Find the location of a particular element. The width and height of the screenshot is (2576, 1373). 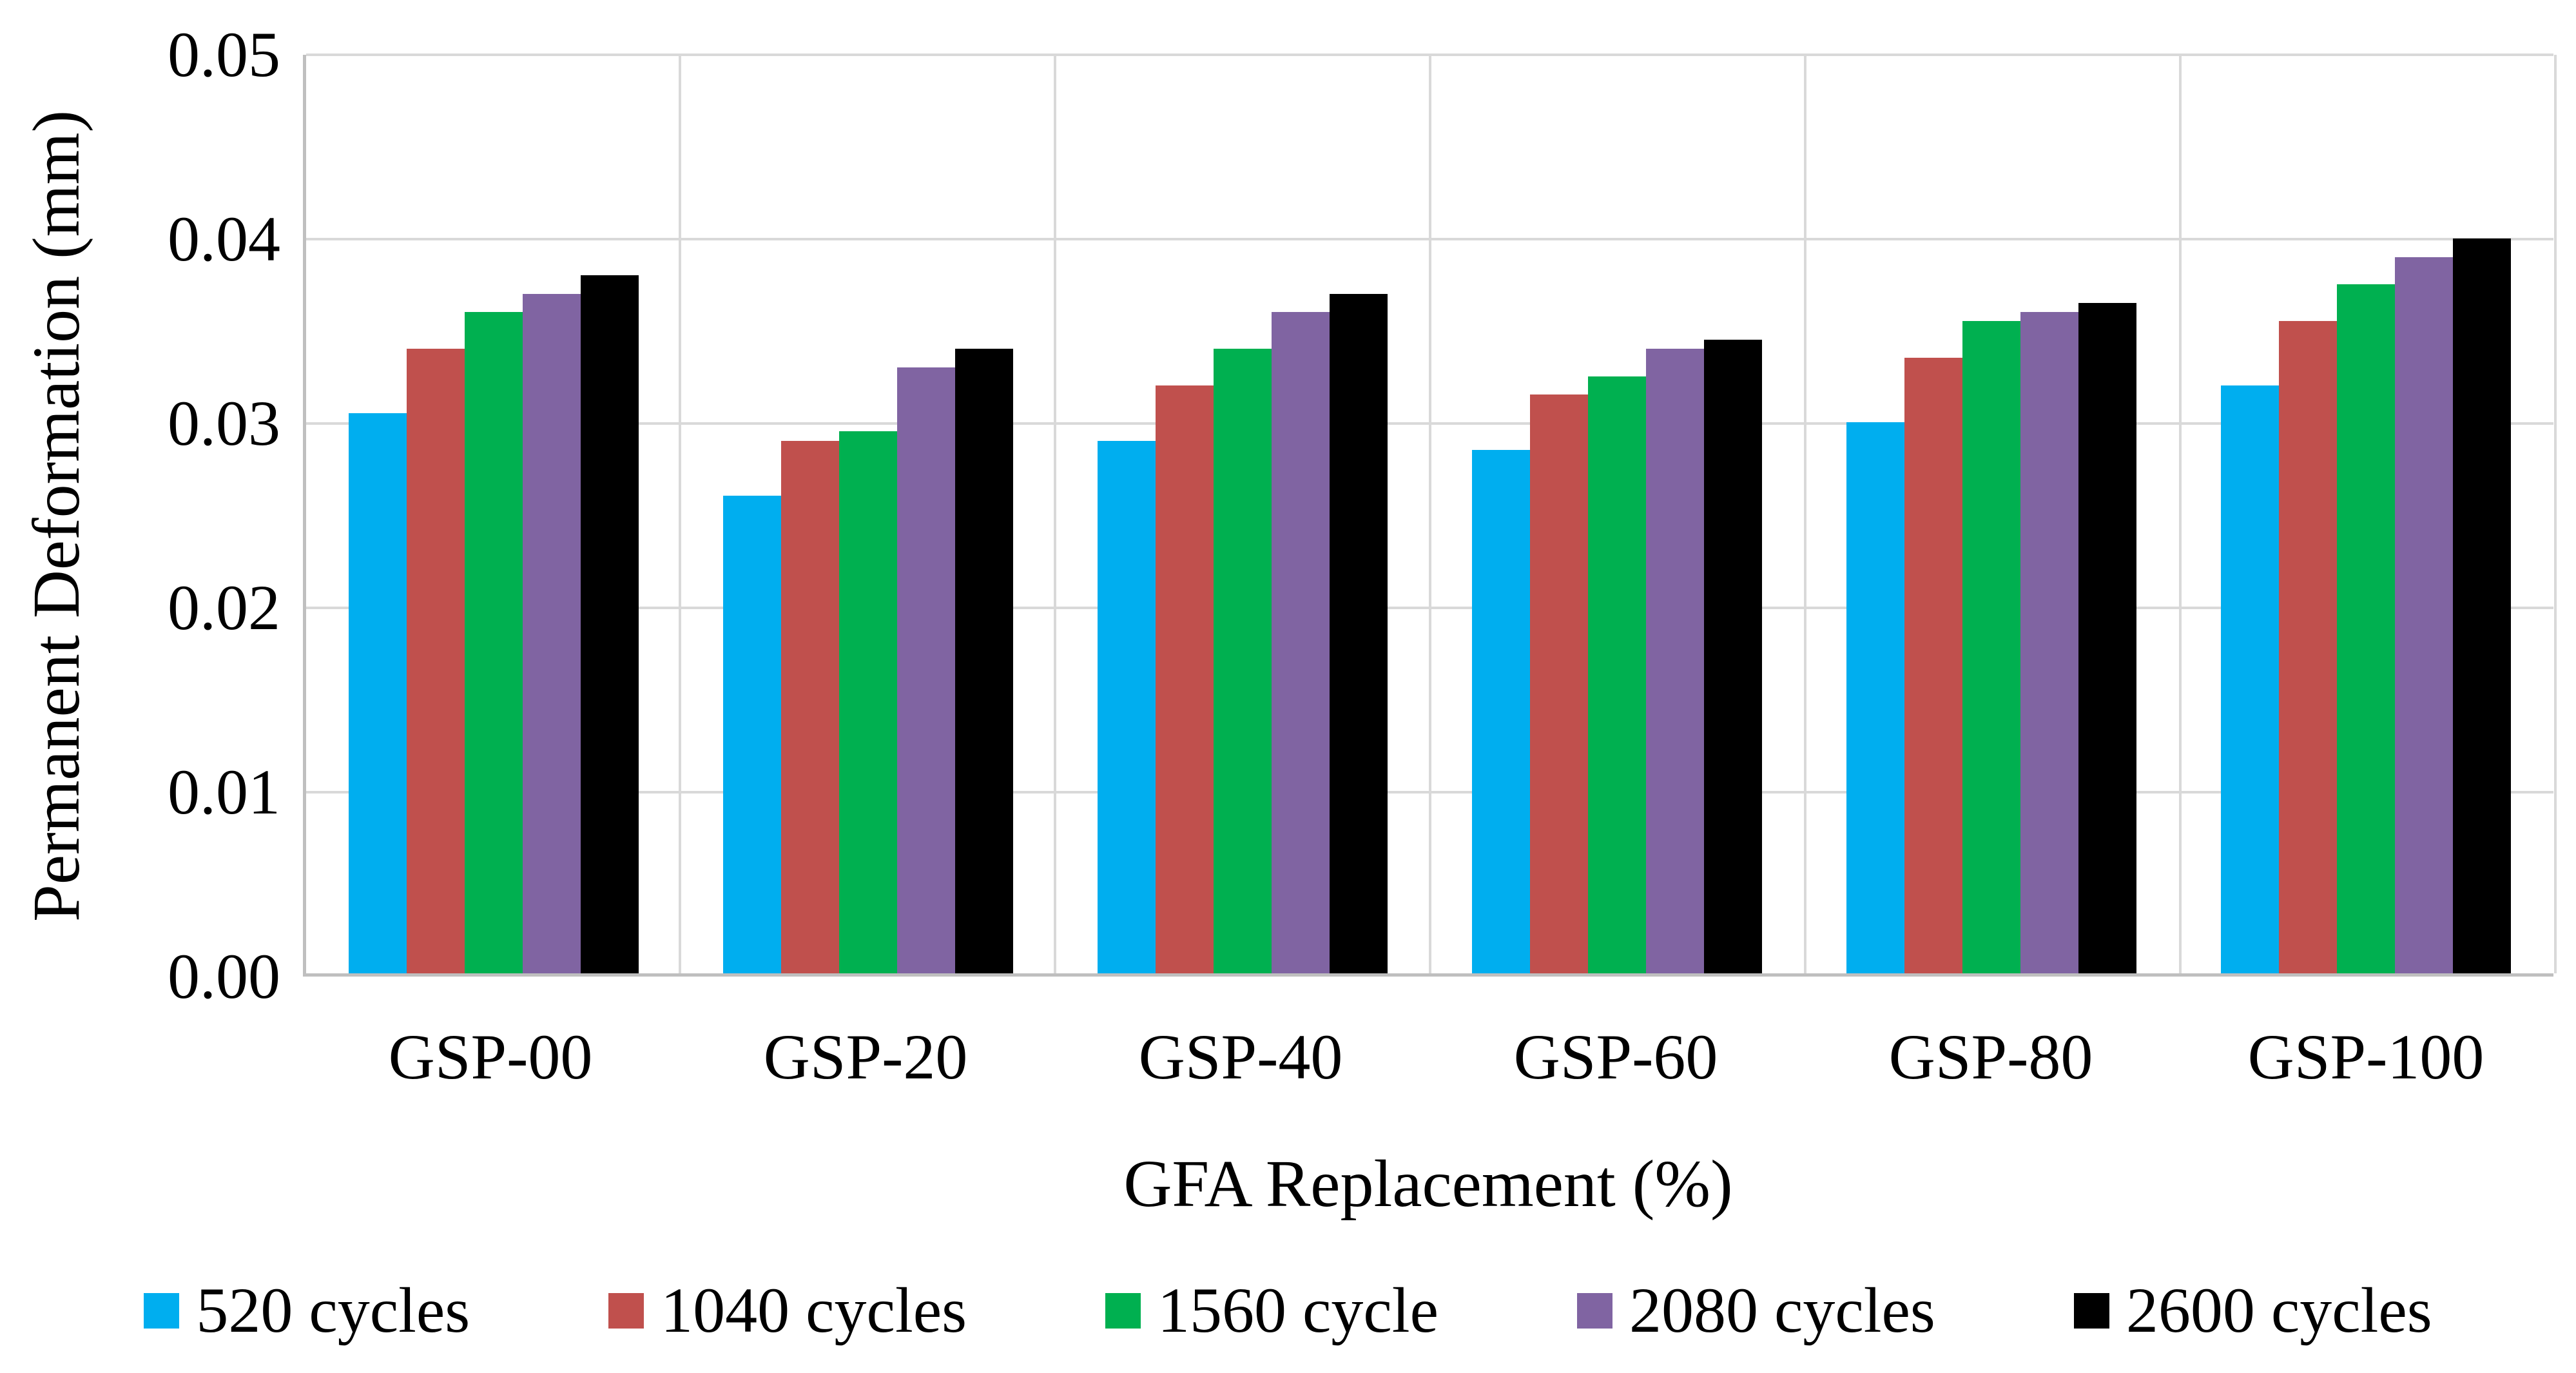

legend-label: 520 cycles is located at coordinates (333, 1310).